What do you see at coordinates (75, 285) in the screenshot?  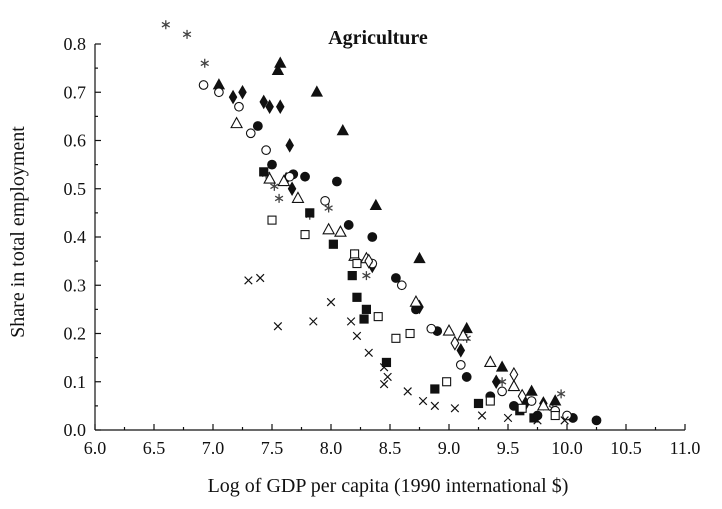 I see `y-tick-label: 0.3` at bounding box center [75, 285].